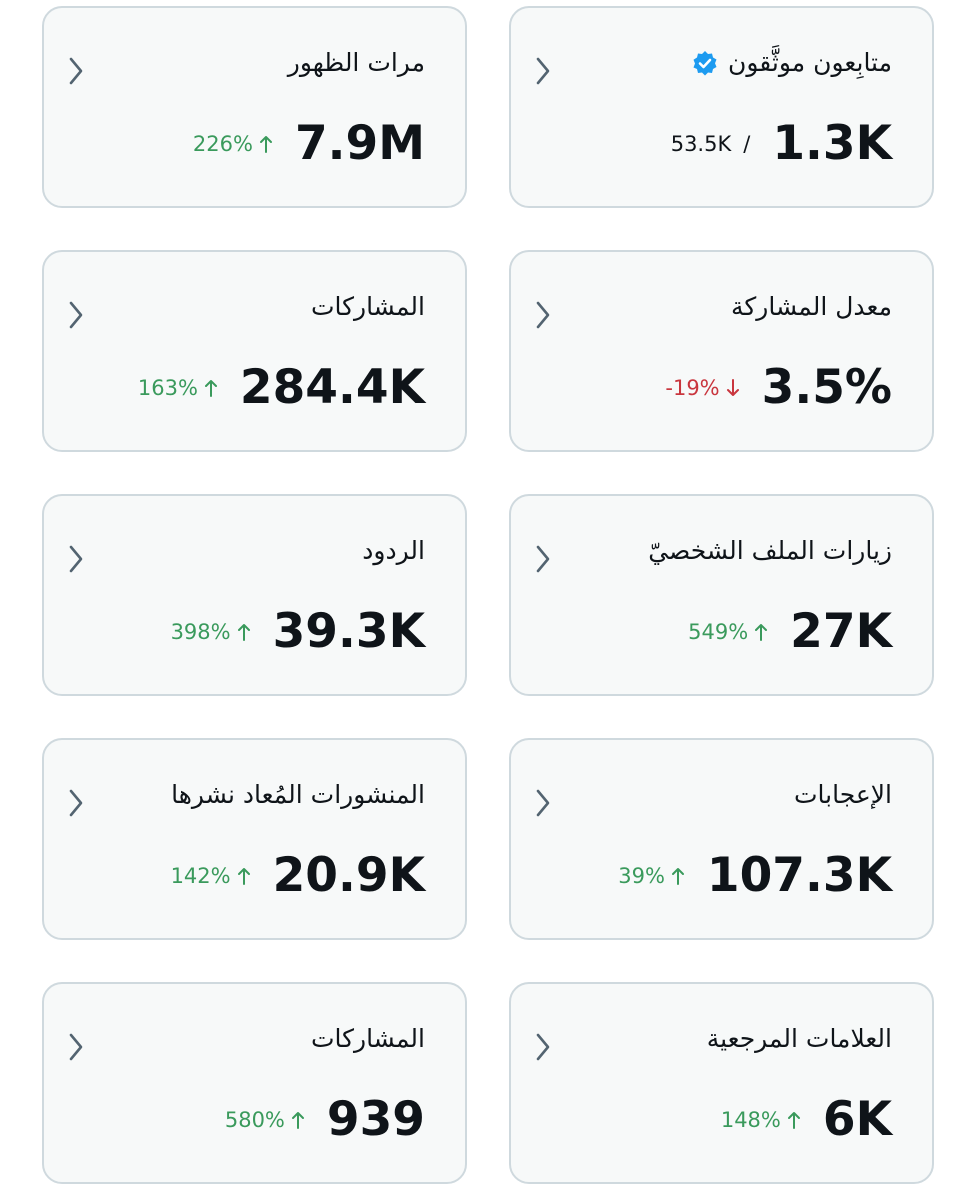 This screenshot has width=976, height=1200. What do you see at coordinates (222, 143) in the screenshot?
I see `change-value: 226%` at bounding box center [222, 143].